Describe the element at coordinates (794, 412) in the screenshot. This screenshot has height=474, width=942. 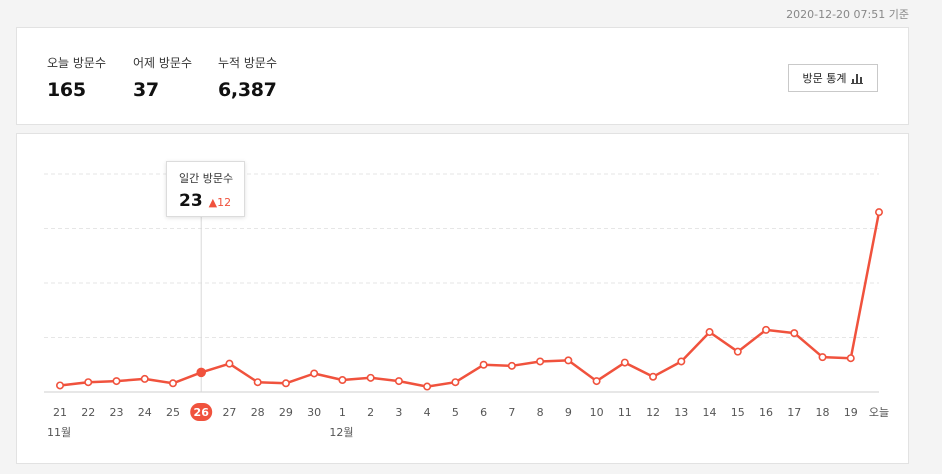
I see `x-tick-label: 17` at that location.